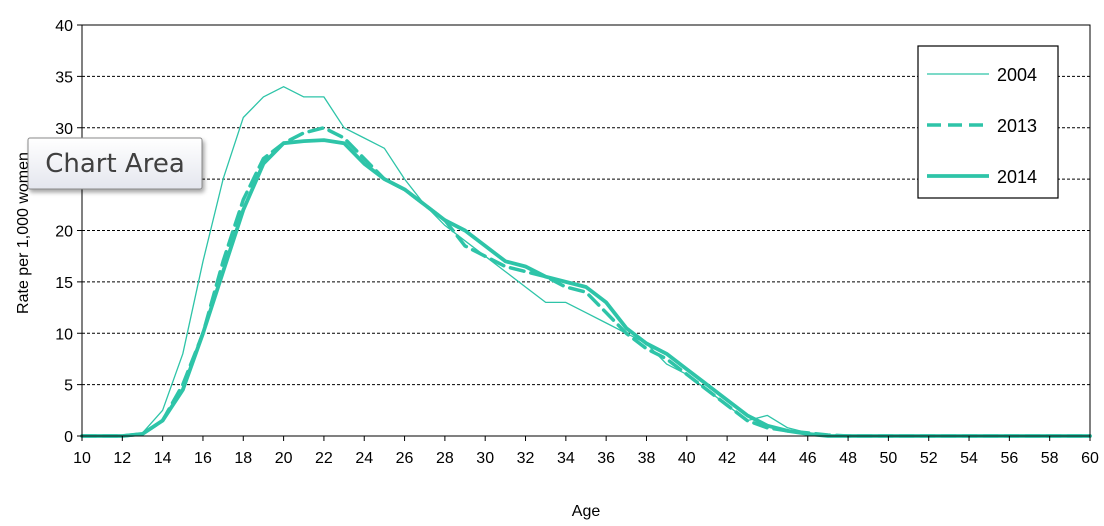  Describe the element at coordinates (68, 386) in the screenshot. I see `y-tick-label: 5` at that location.